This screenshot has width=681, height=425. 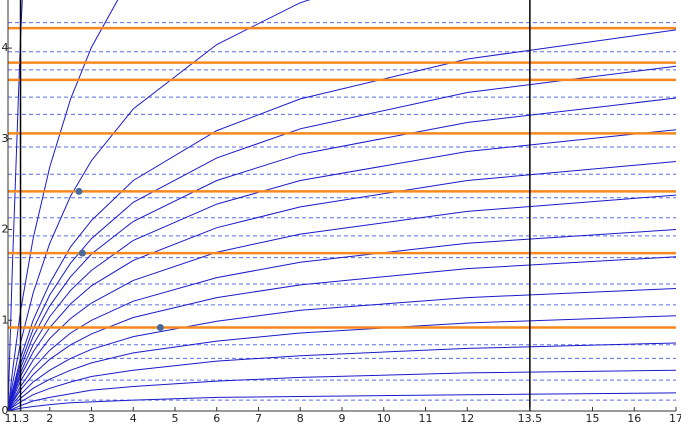 I want to click on x-tick-label: 3, so click(x=91, y=418).